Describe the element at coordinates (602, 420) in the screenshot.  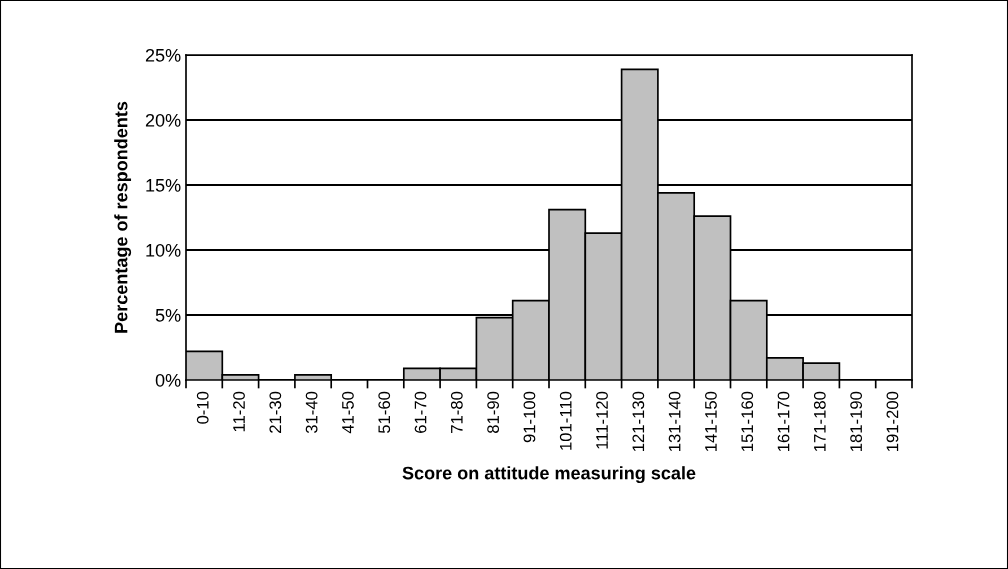
I see `x-tick-label: 111-120` at that location.